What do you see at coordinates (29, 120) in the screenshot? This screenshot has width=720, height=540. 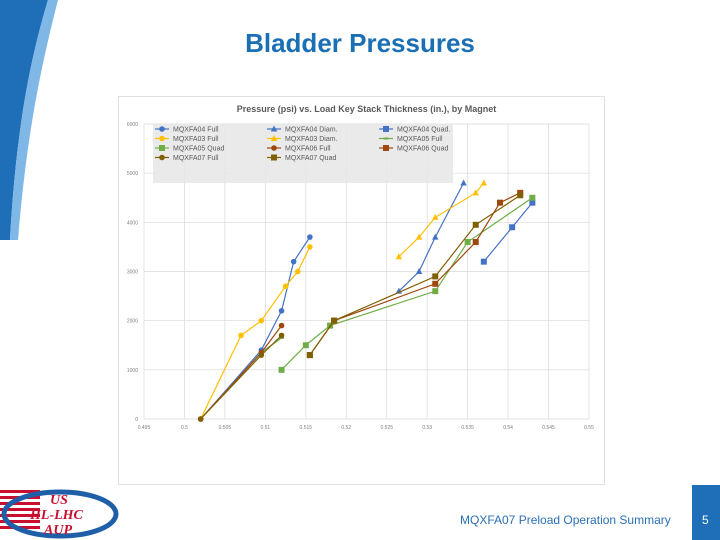 I see `corner-swoosh-decoration` at bounding box center [29, 120].